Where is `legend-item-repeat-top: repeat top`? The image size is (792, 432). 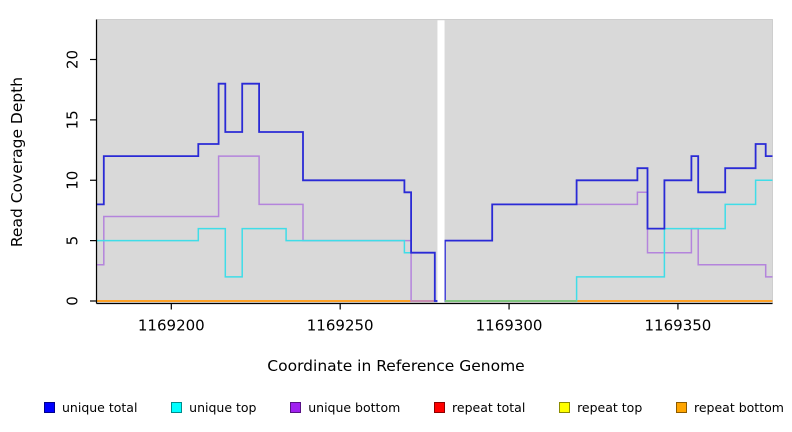 legend-item-repeat-top: repeat top is located at coordinates (600, 407).